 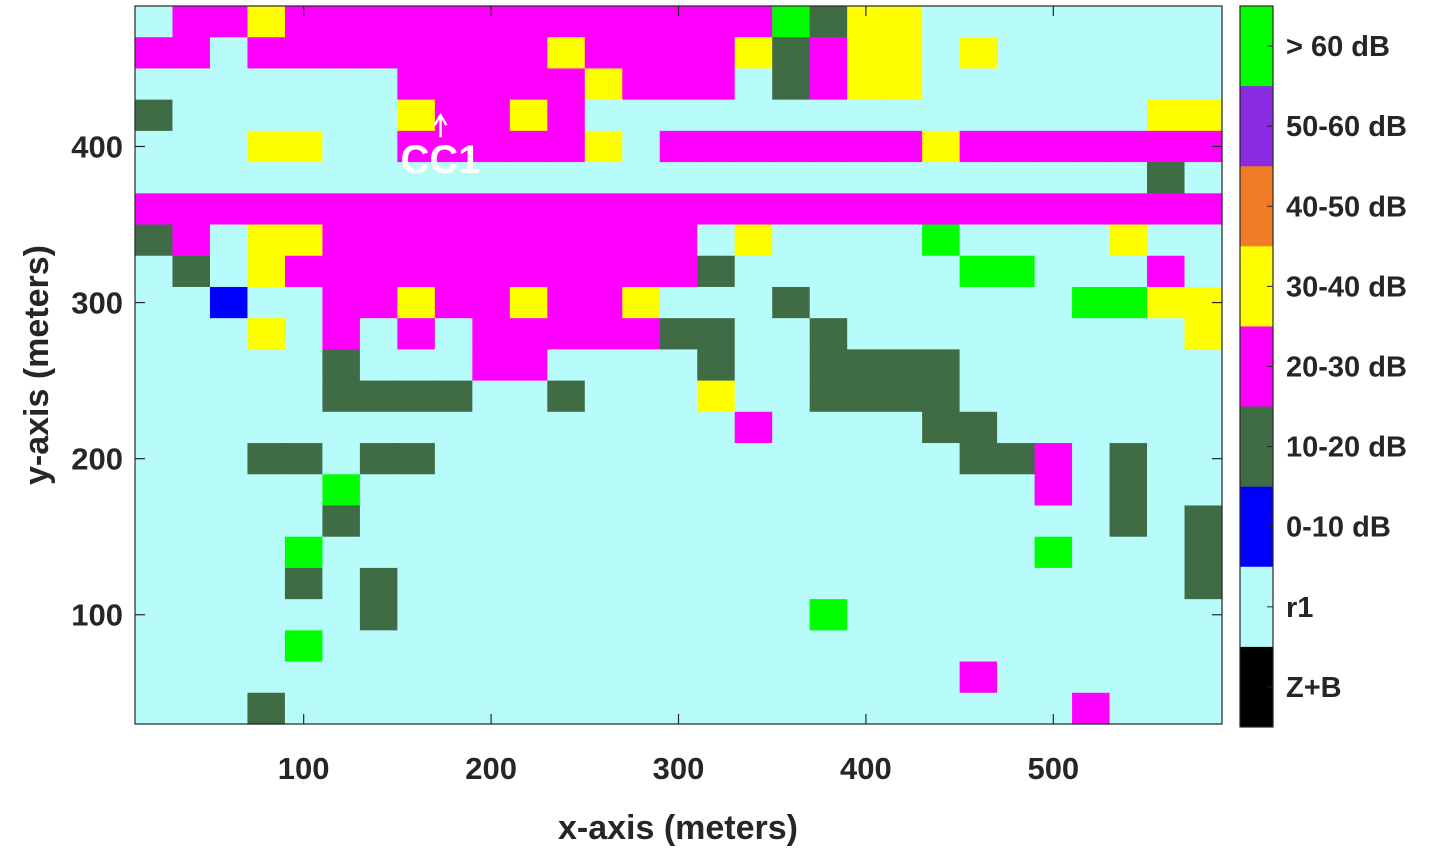 I want to click on x-tick-label: 500, so click(x=1053, y=768).